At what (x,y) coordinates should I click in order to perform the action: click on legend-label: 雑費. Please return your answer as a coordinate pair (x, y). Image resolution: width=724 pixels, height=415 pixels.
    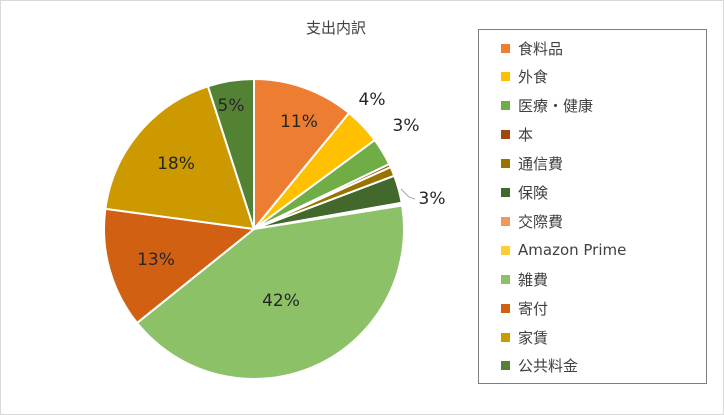
    Looking at the image, I should click on (533, 279).